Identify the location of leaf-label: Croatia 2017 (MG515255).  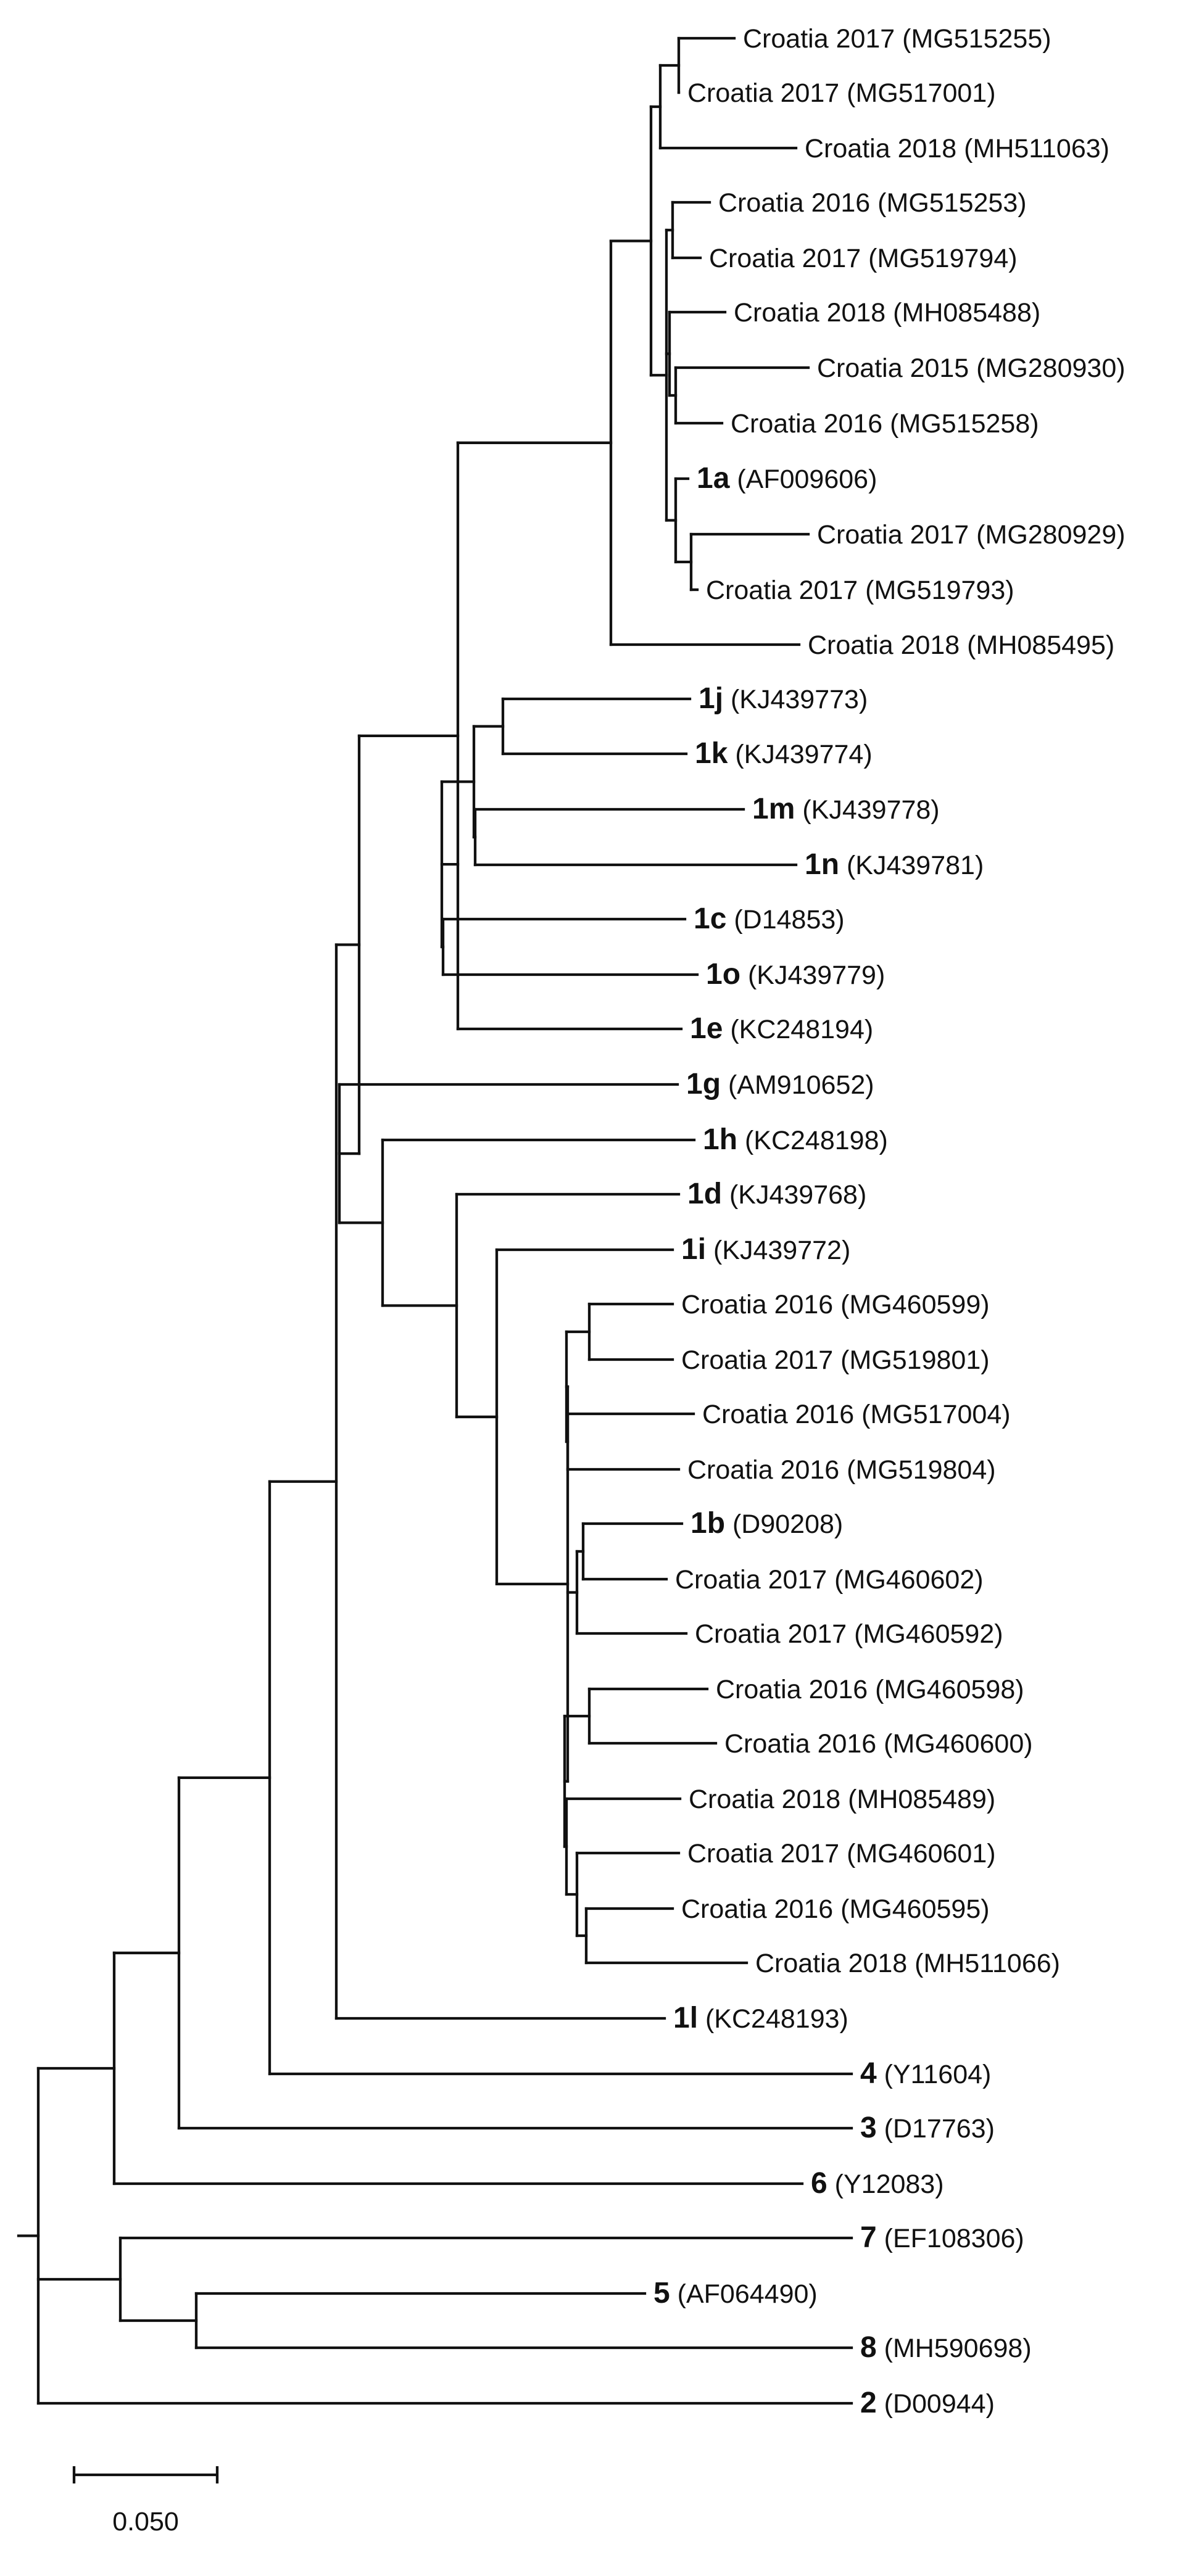
(897, 39).